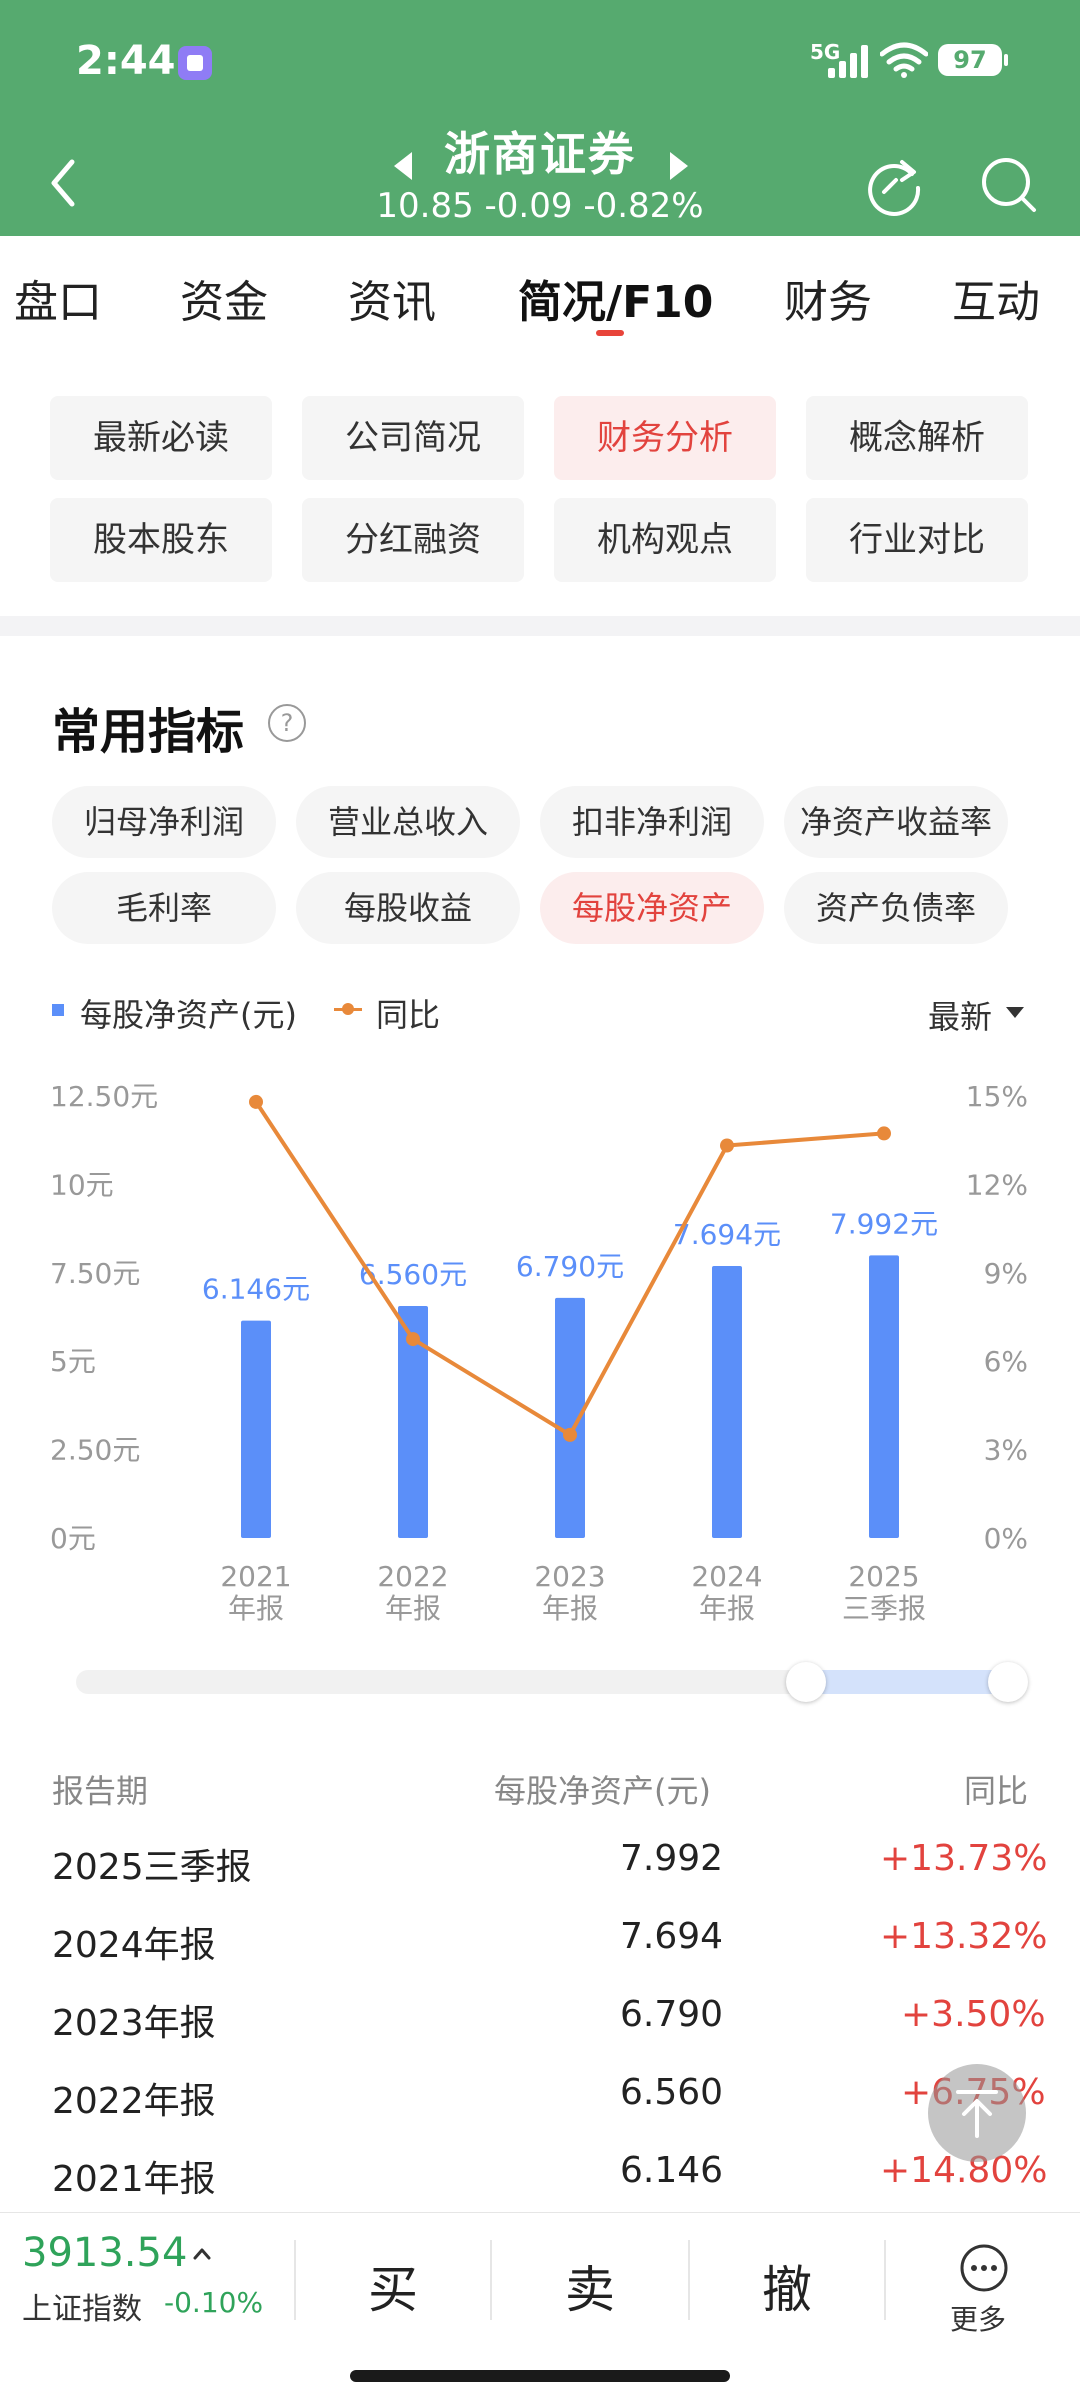 The width and height of the screenshot is (1080, 2400). I want to click on y-left-tick-label: 10元, so click(82, 1184).